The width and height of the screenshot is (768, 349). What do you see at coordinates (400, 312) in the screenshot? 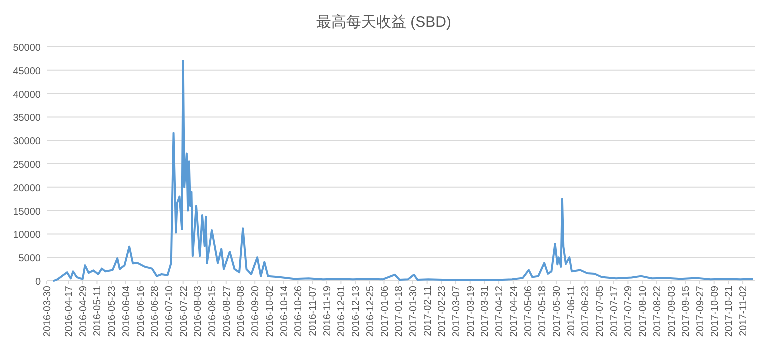
I see `x-tick-label: 2017-01-18` at bounding box center [400, 312].